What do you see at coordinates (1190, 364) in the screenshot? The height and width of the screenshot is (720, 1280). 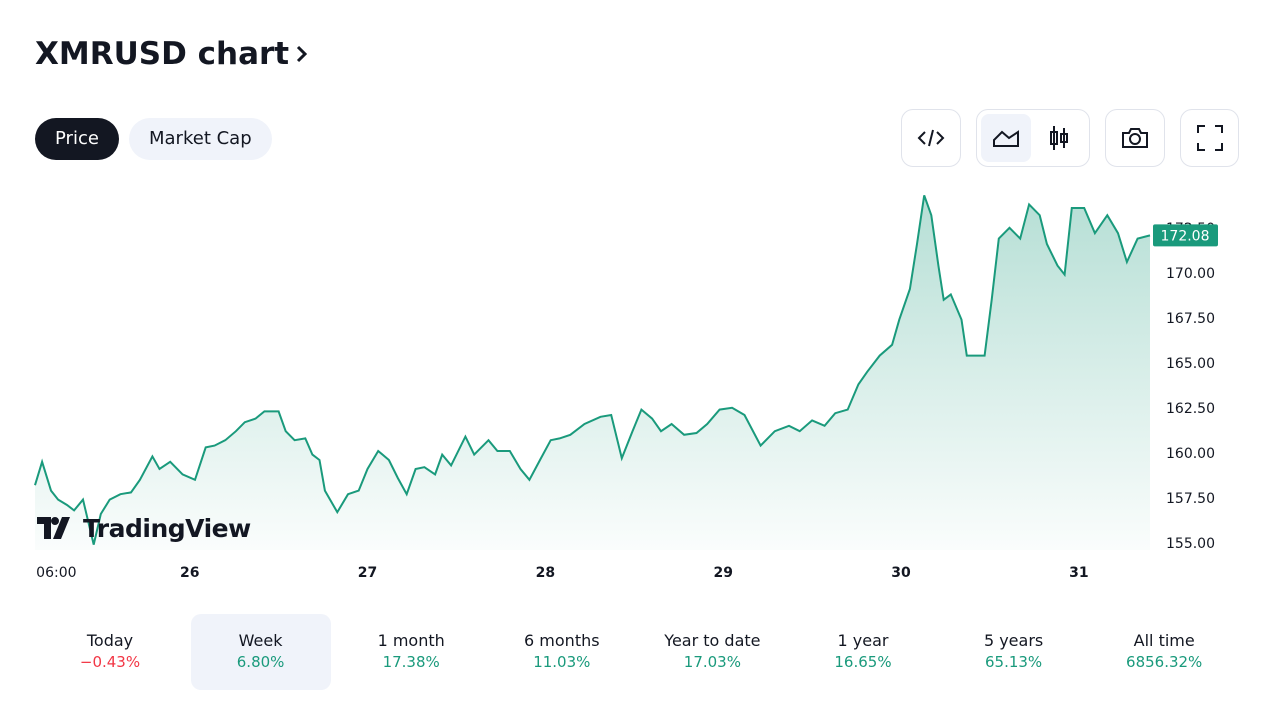 I see `y-tick-label: 165.00` at bounding box center [1190, 364].